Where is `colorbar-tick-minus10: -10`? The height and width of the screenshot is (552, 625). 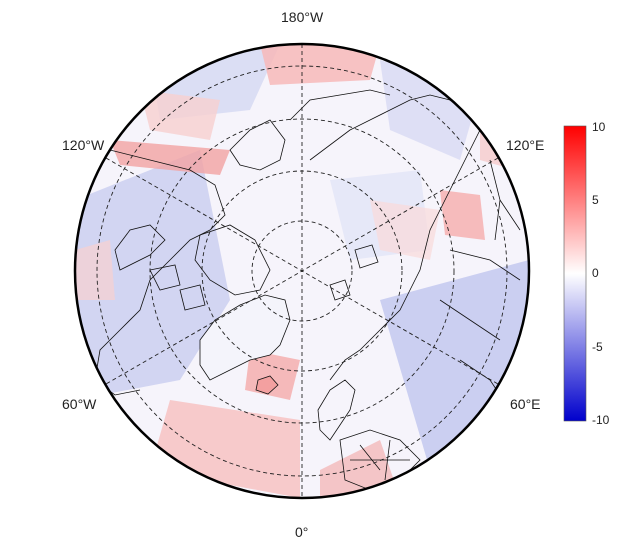 colorbar-tick-minus10: -10 is located at coordinates (601, 420).